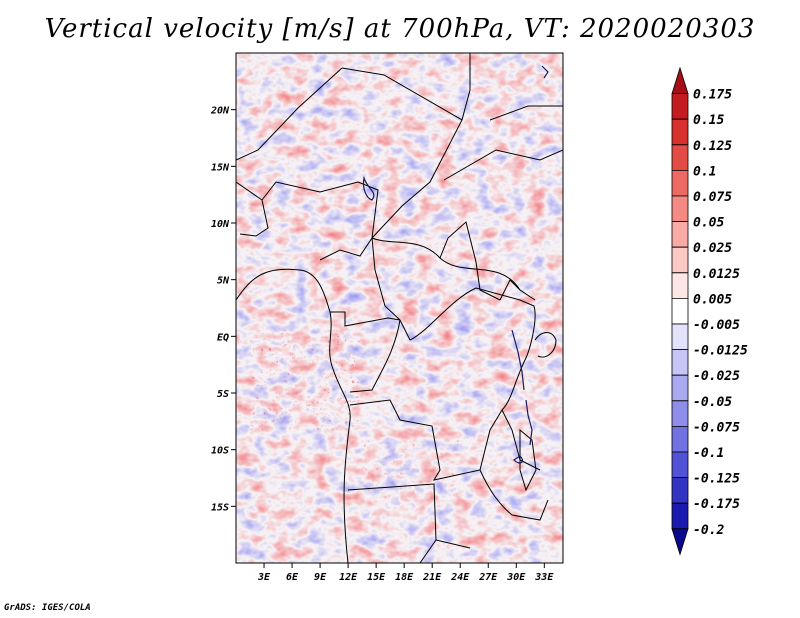  What do you see at coordinates (516, 577) in the screenshot?
I see `lon-tick-label: 30E` at bounding box center [516, 577].